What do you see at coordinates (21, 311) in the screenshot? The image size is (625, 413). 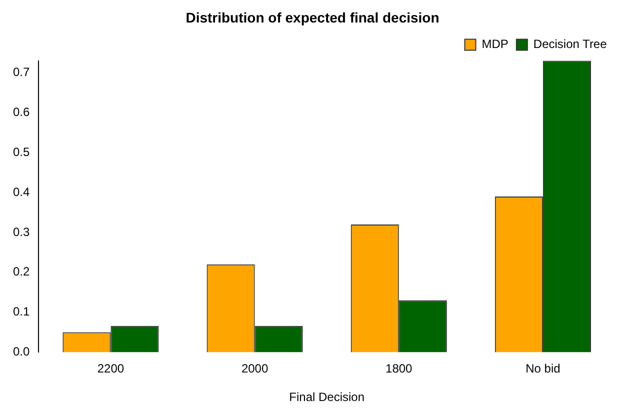 I see `y-tick-label: 0.1` at bounding box center [21, 311].